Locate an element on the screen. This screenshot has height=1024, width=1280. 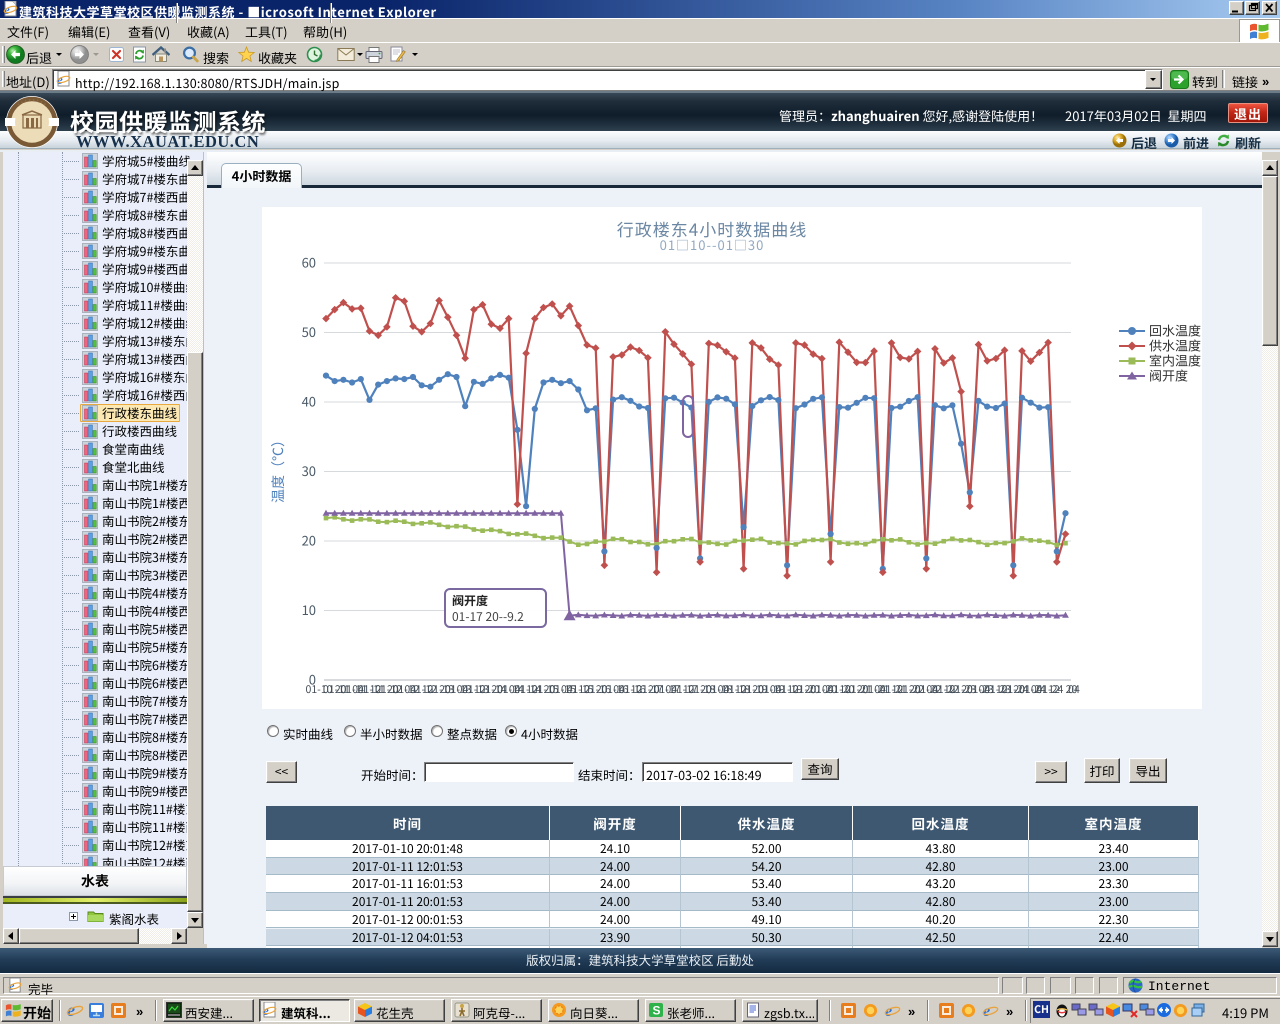
svg-text: 01-22 04 is located at coordinates (917, 689).